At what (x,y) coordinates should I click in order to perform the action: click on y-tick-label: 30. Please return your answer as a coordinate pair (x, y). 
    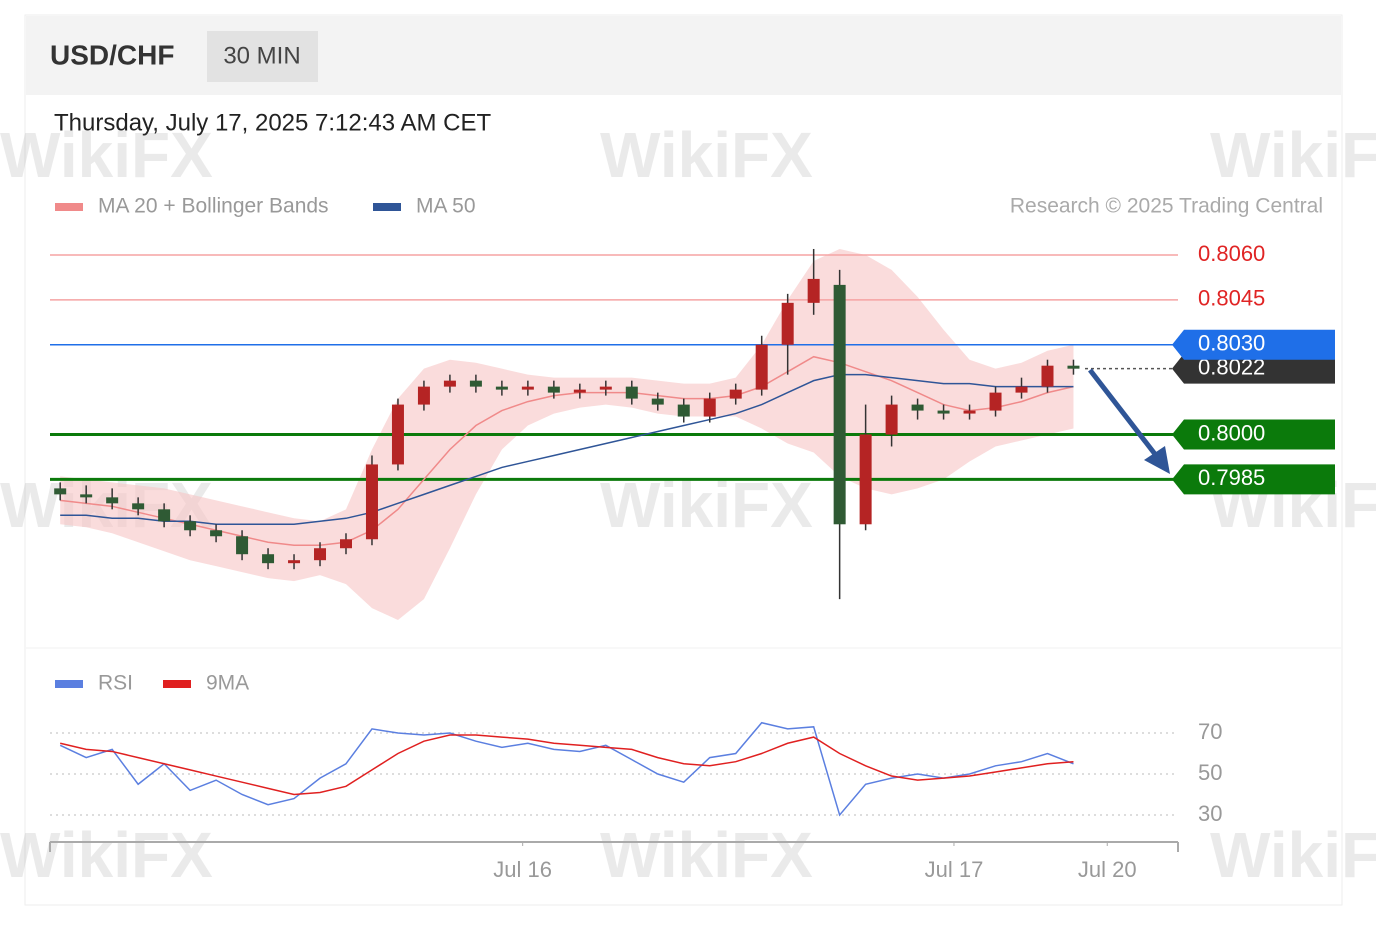
    Looking at the image, I should click on (1210, 813).